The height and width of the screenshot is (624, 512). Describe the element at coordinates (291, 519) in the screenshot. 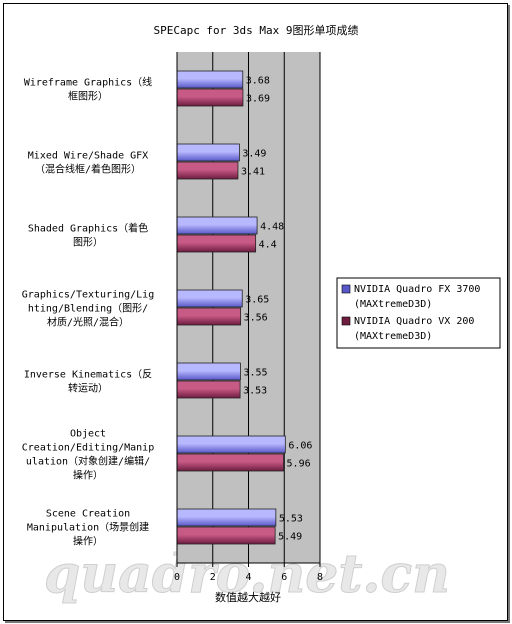

I see `data-label: 5.53` at that location.